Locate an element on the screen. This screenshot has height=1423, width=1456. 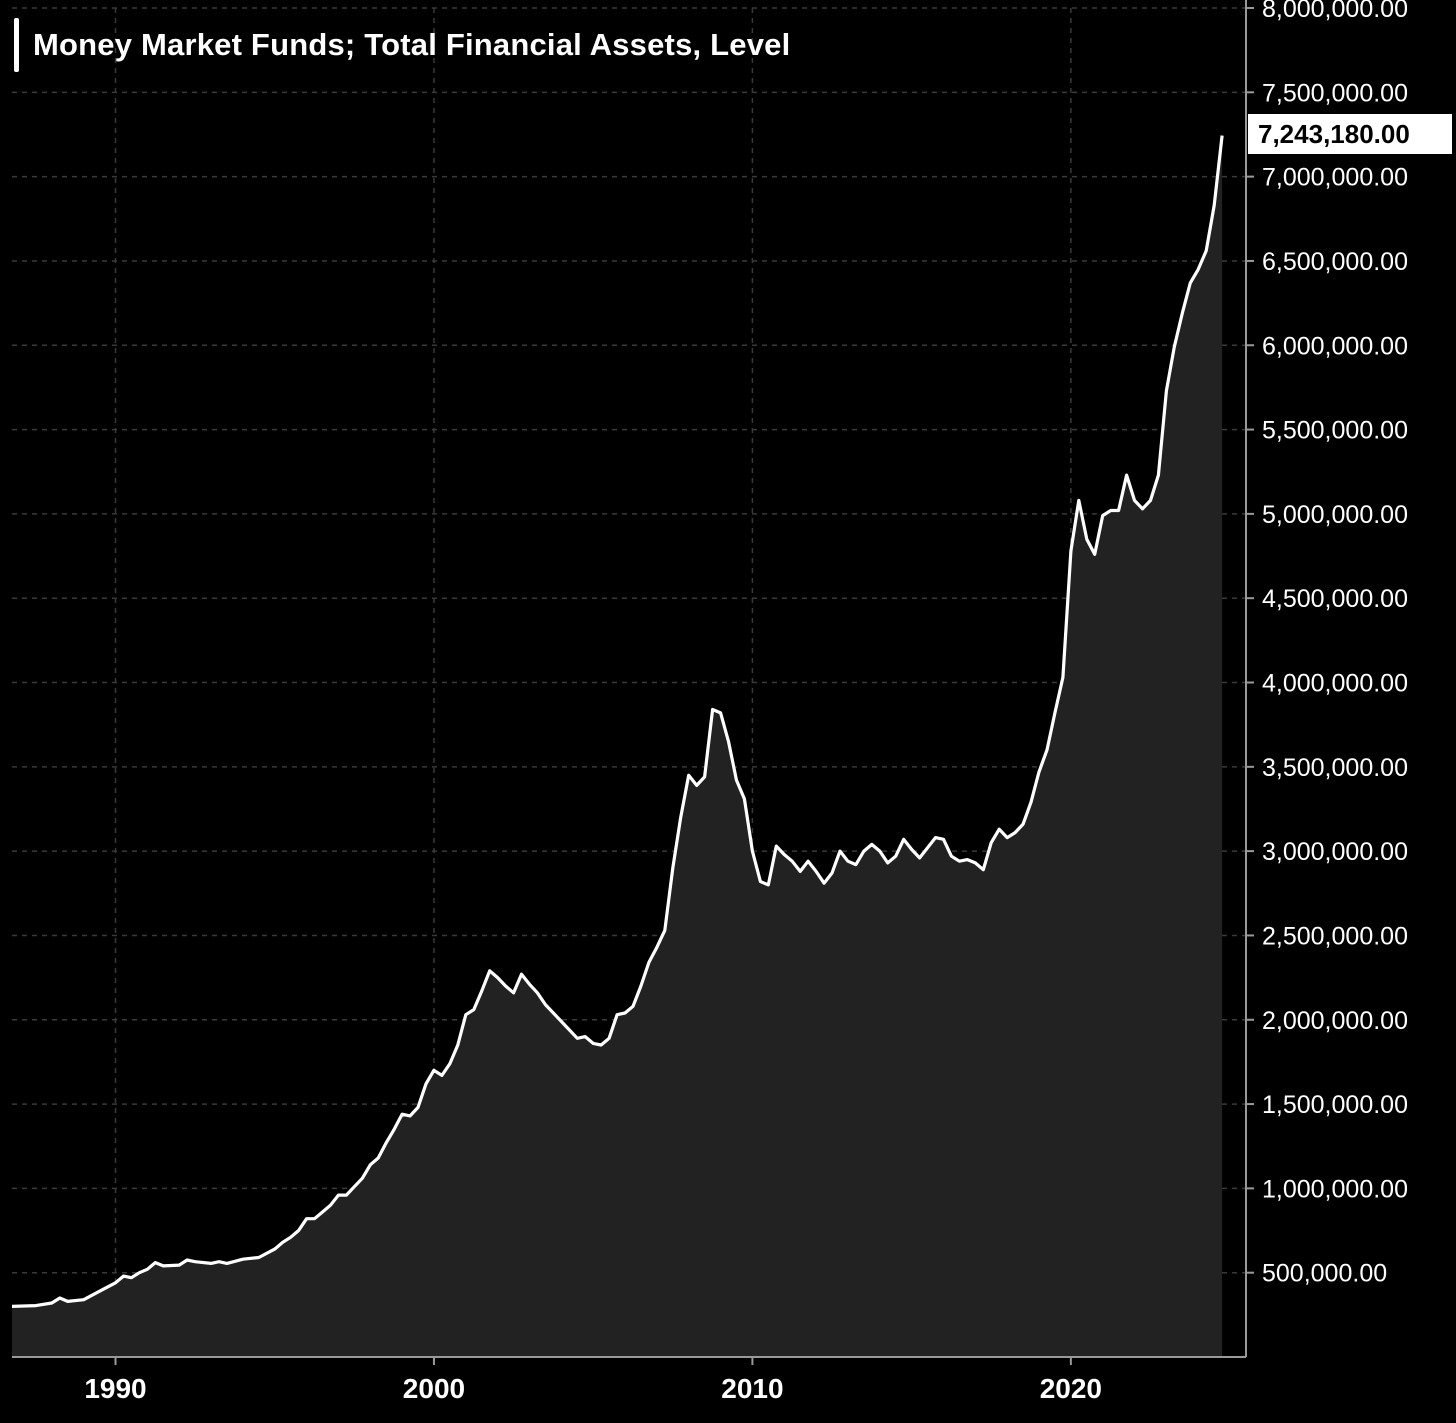
last-value-label: 7,243,180.00 is located at coordinates (1350, 134).